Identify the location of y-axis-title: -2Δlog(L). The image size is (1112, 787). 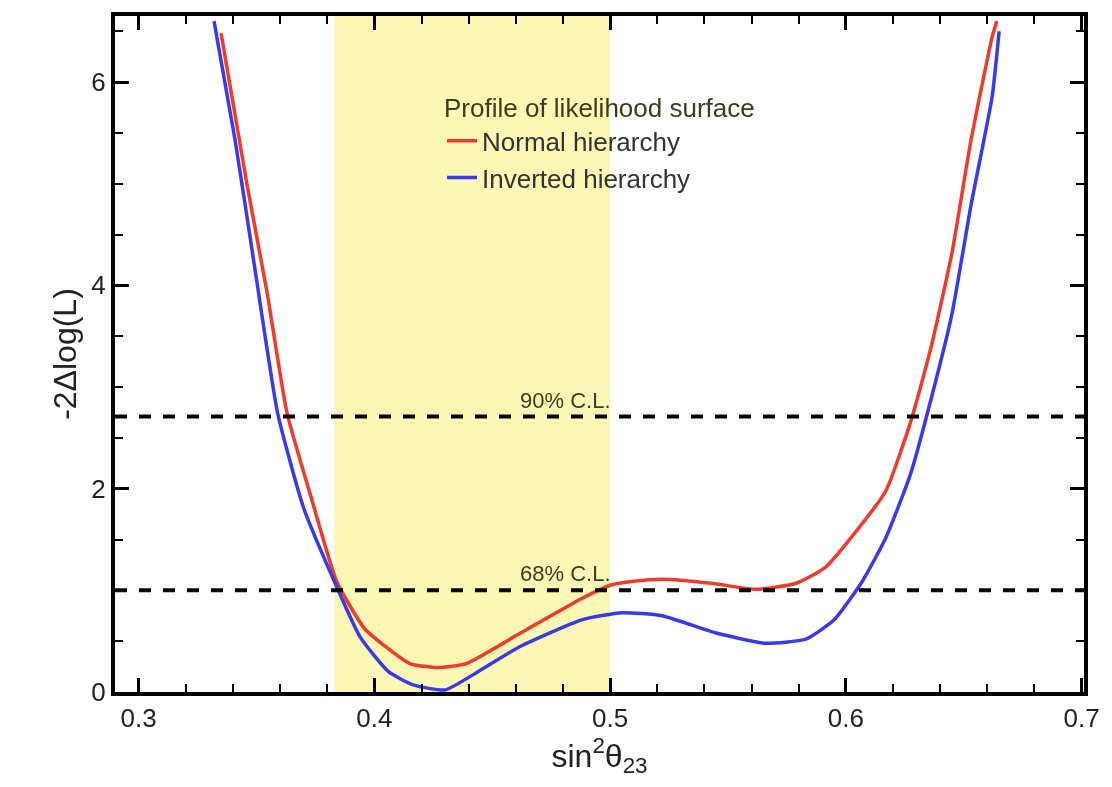
(65, 354).